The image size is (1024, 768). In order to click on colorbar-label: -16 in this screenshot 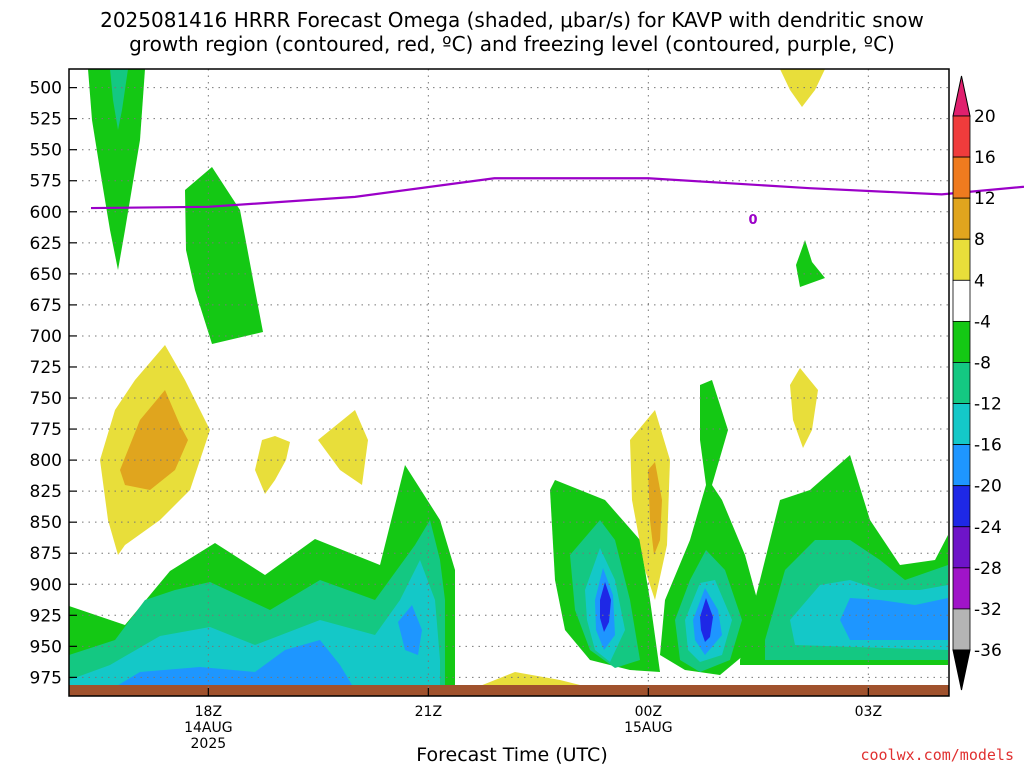, I will do `click(988, 446)`.